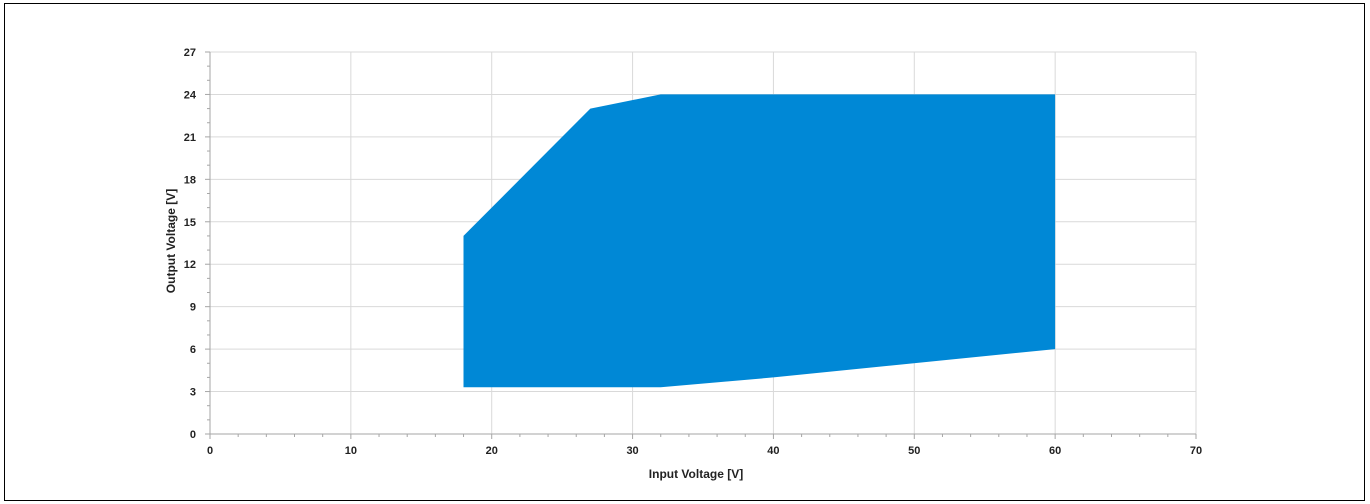 Image resolution: width=1370 pixels, height=504 pixels. What do you see at coordinates (193, 308) in the screenshot?
I see `y-tick-label: 9` at bounding box center [193, 308].